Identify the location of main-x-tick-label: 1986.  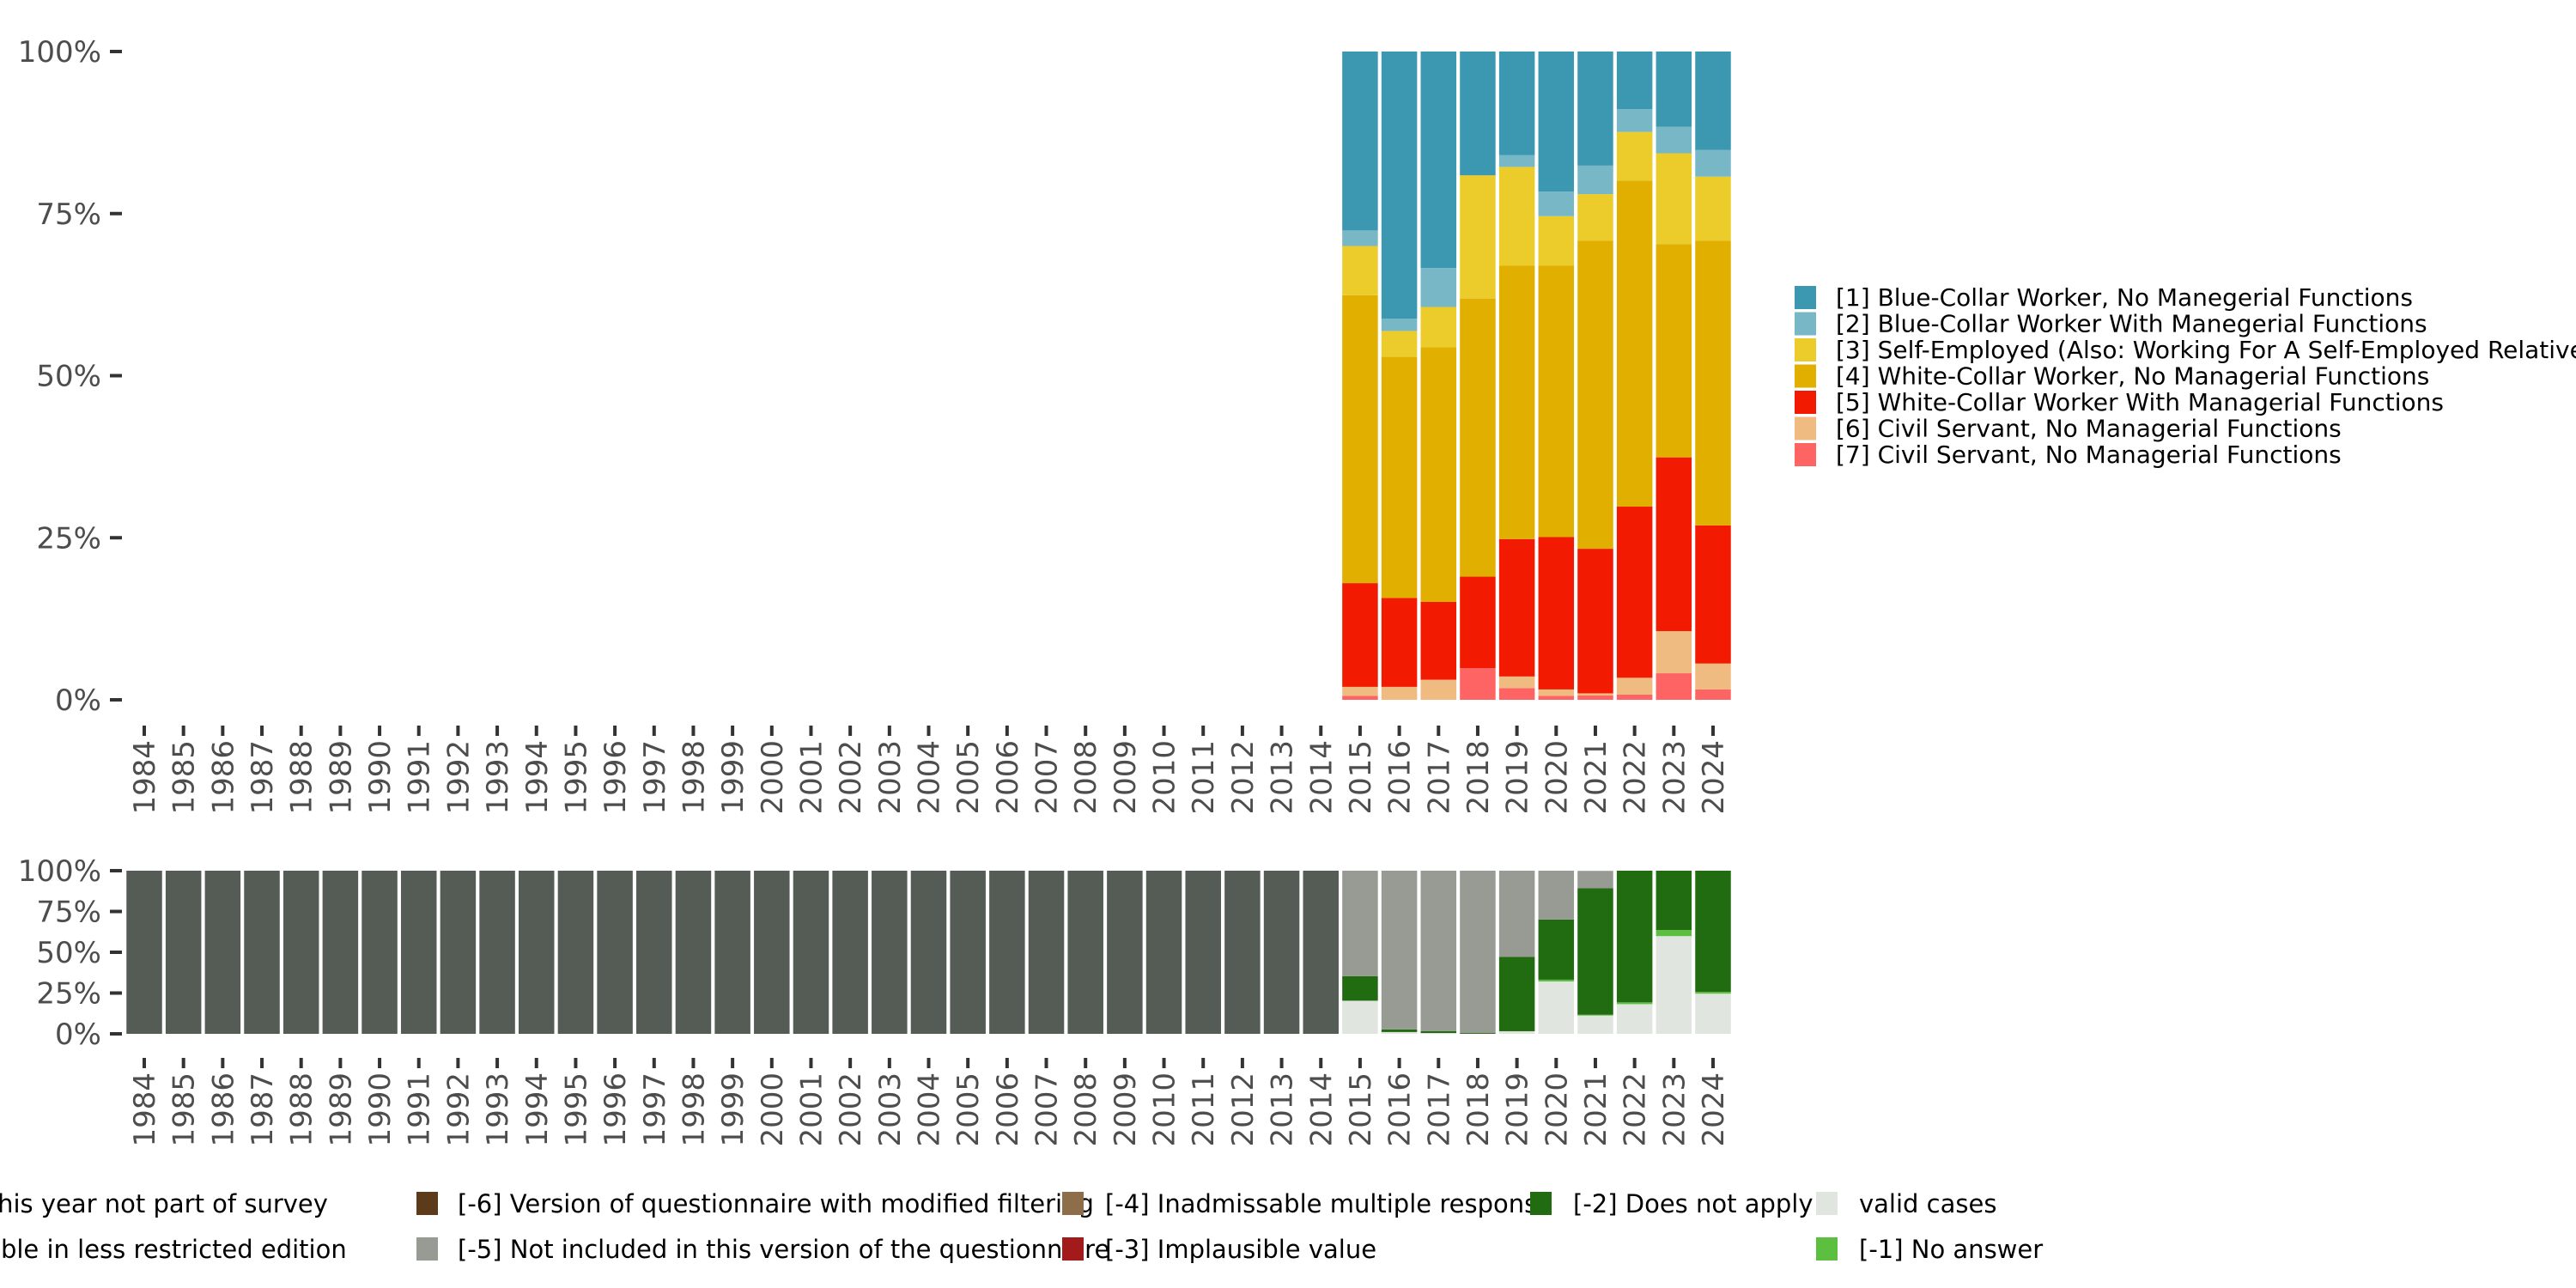
(223, 777).